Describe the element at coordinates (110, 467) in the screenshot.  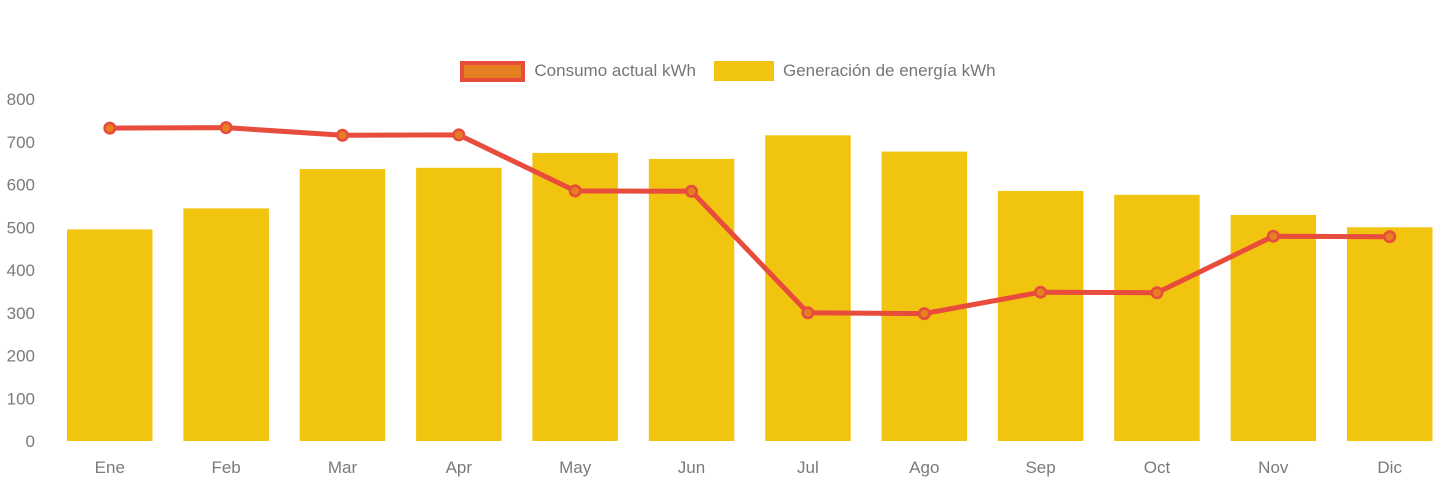
I see `x-axis-label-ene: Ene` at that location.